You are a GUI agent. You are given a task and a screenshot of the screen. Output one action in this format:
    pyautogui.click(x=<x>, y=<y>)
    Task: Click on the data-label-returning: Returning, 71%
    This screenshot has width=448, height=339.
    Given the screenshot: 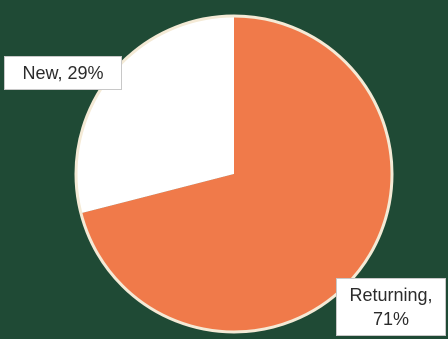 What is the action you would take?
    pyautogui.click(x=391, y=307)
    